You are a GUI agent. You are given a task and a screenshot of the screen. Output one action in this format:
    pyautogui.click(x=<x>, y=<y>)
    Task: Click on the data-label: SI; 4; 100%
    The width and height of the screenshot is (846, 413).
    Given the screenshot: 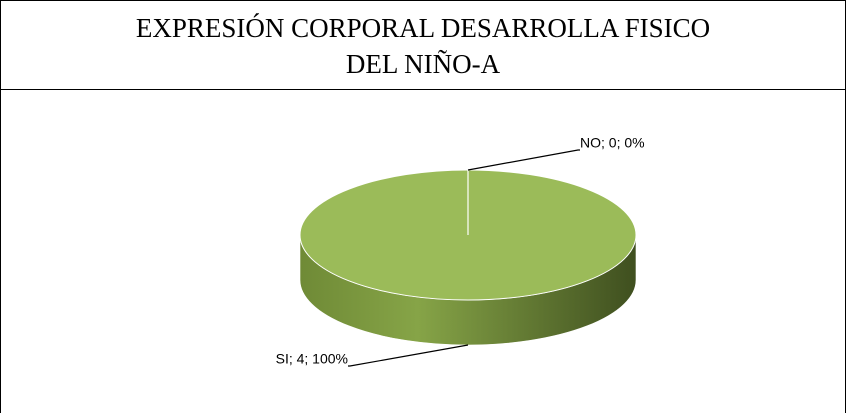 What is the action you would take?
    pyautogui.click(x=312, y=359)
    